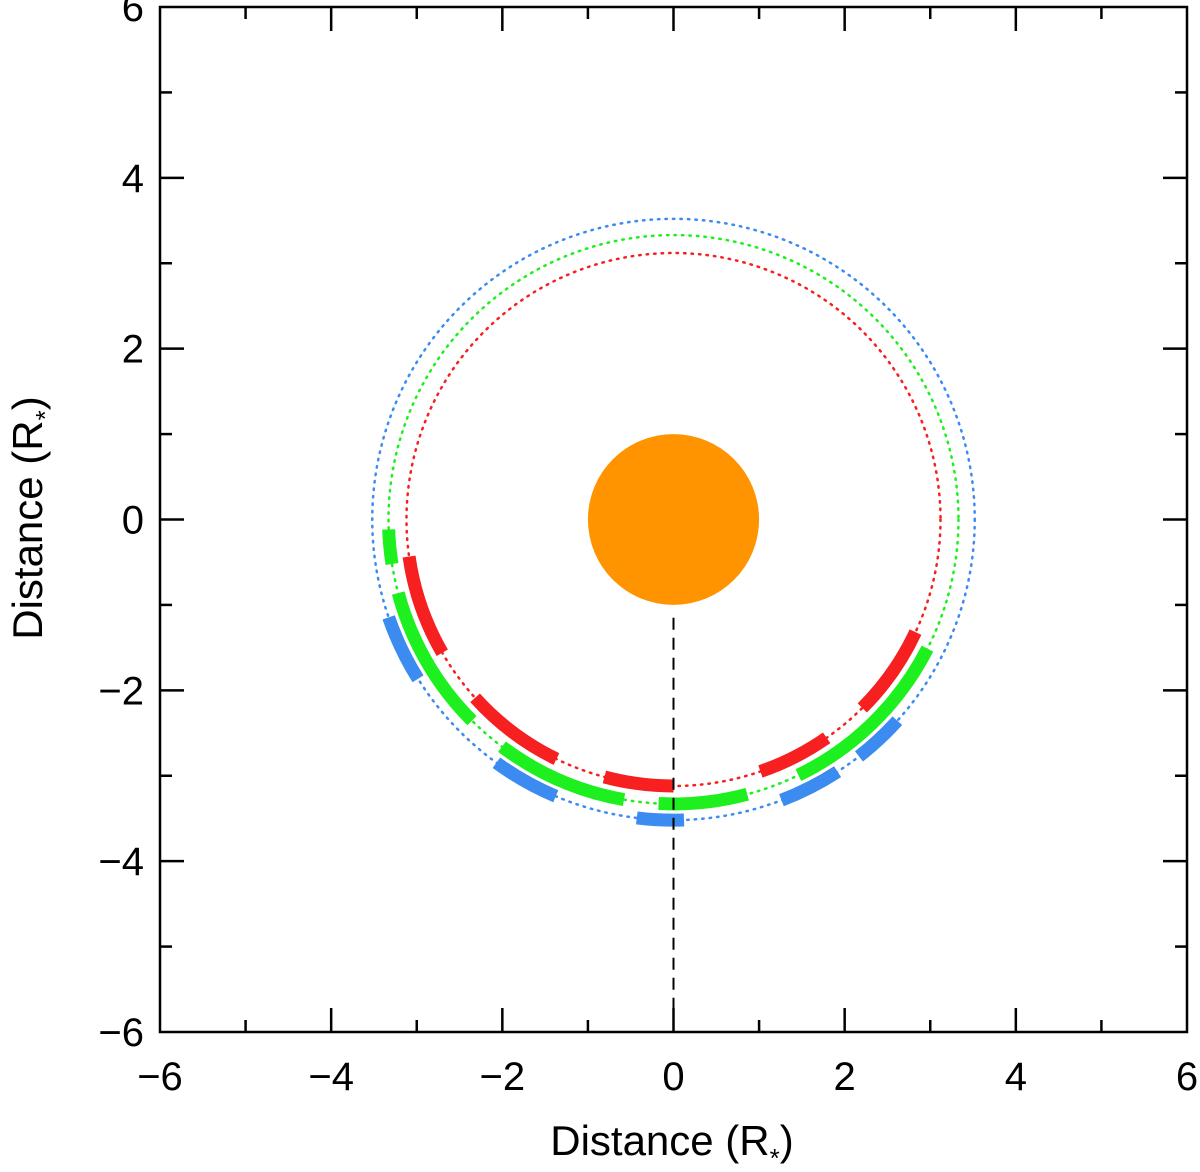  I want to click on x-tick-label: −2, so click(503, 1077).